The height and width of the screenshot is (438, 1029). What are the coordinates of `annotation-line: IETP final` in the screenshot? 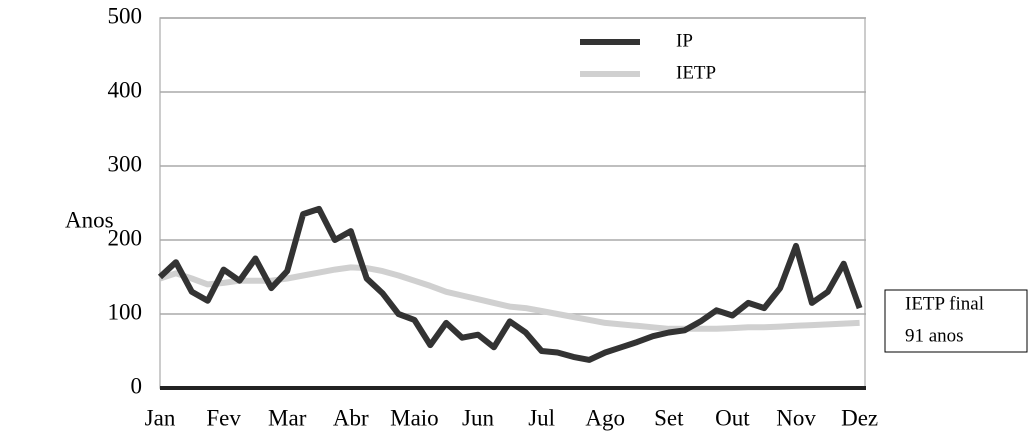 It's located at (944, 303).